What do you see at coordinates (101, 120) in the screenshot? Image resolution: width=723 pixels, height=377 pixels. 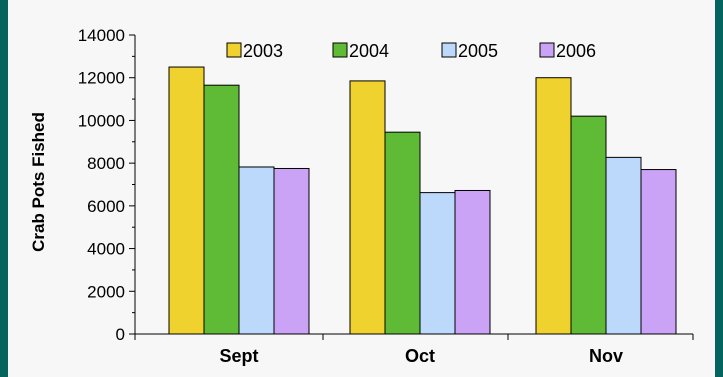 I see `y-tick-label: 10000` at bounding box center [101, 120].